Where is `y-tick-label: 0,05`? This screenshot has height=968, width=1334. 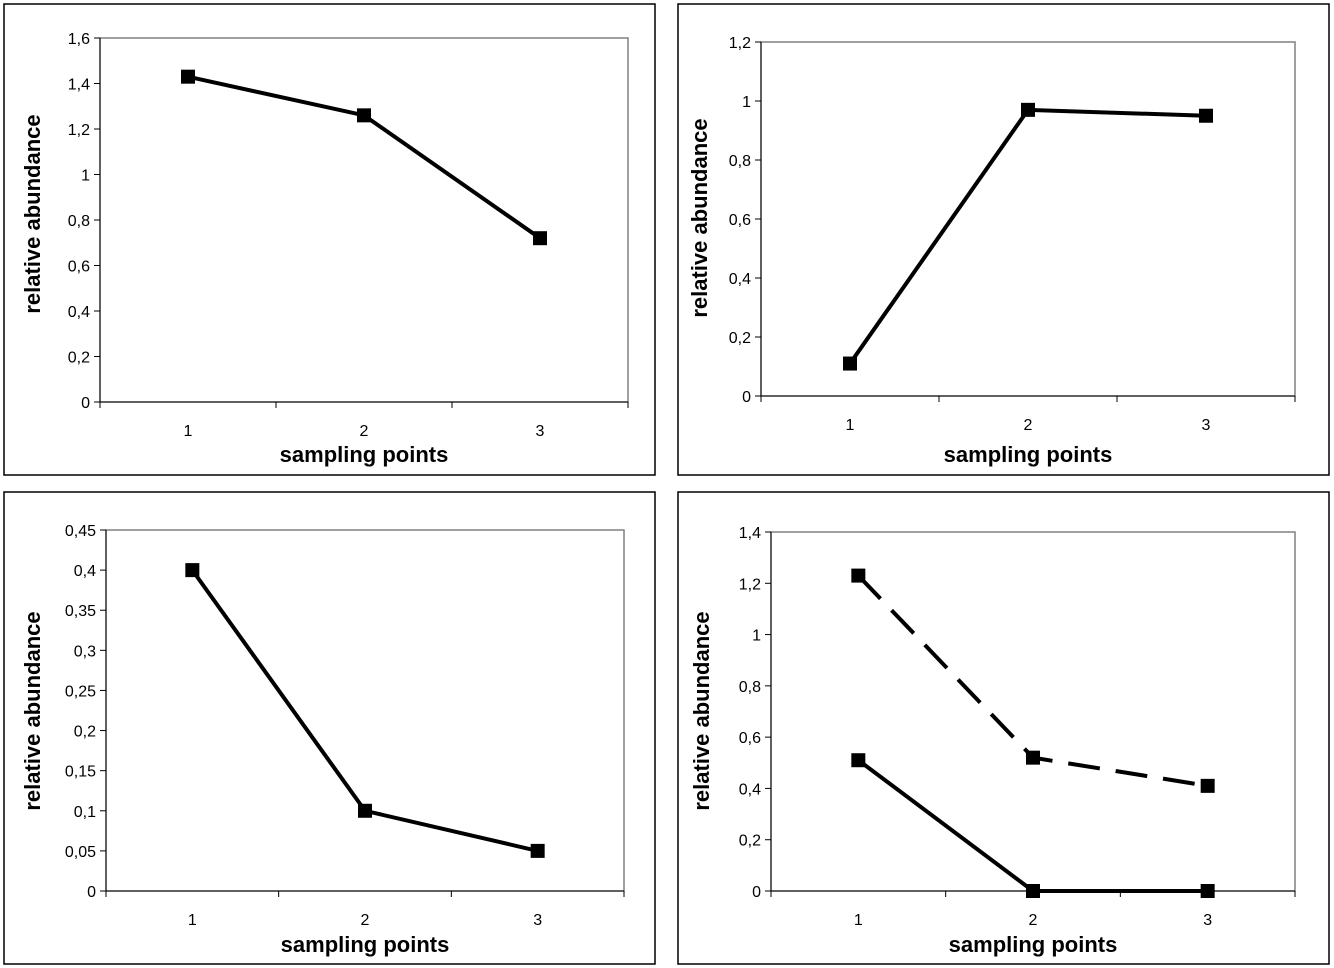 y-tick-label: 0,05 is located at coordinates (80, 852).